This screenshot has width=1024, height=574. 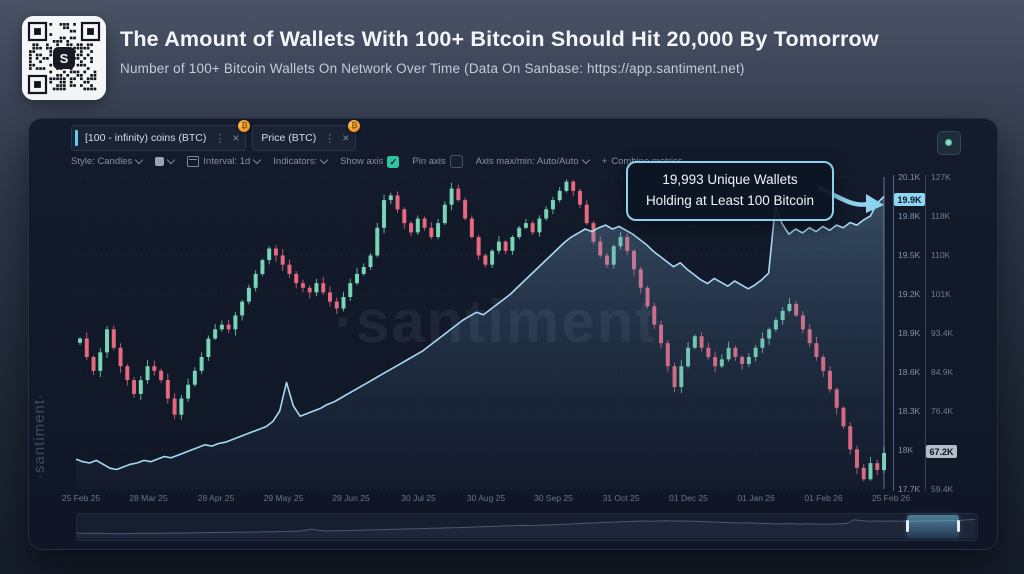 I want to click on x-axis-tick: 29 May 25, so click(x=283, y=498).